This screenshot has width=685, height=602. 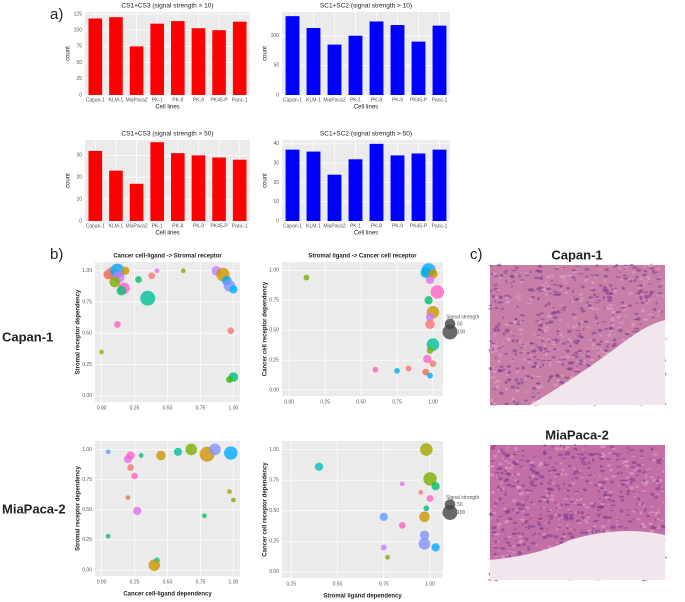 I want to click on legend-label: 100, so click(x=461, y=513).